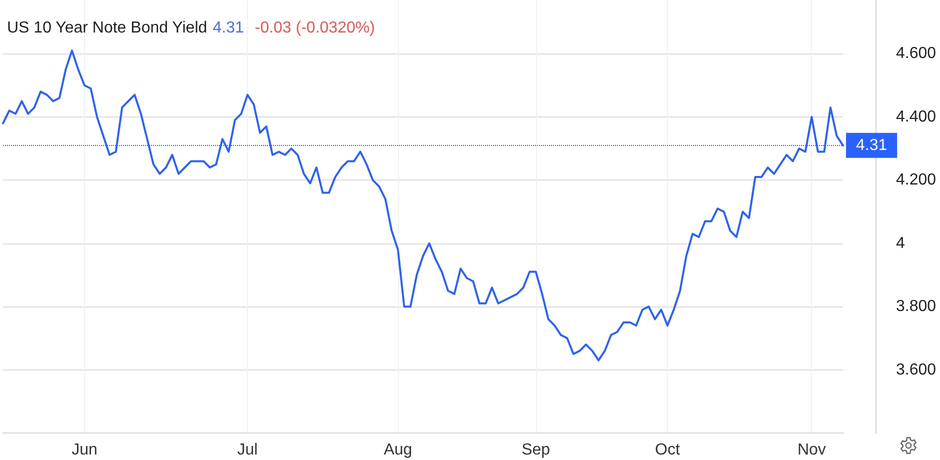  I want to click on x-tick-label: Sep, so click(536, 450).